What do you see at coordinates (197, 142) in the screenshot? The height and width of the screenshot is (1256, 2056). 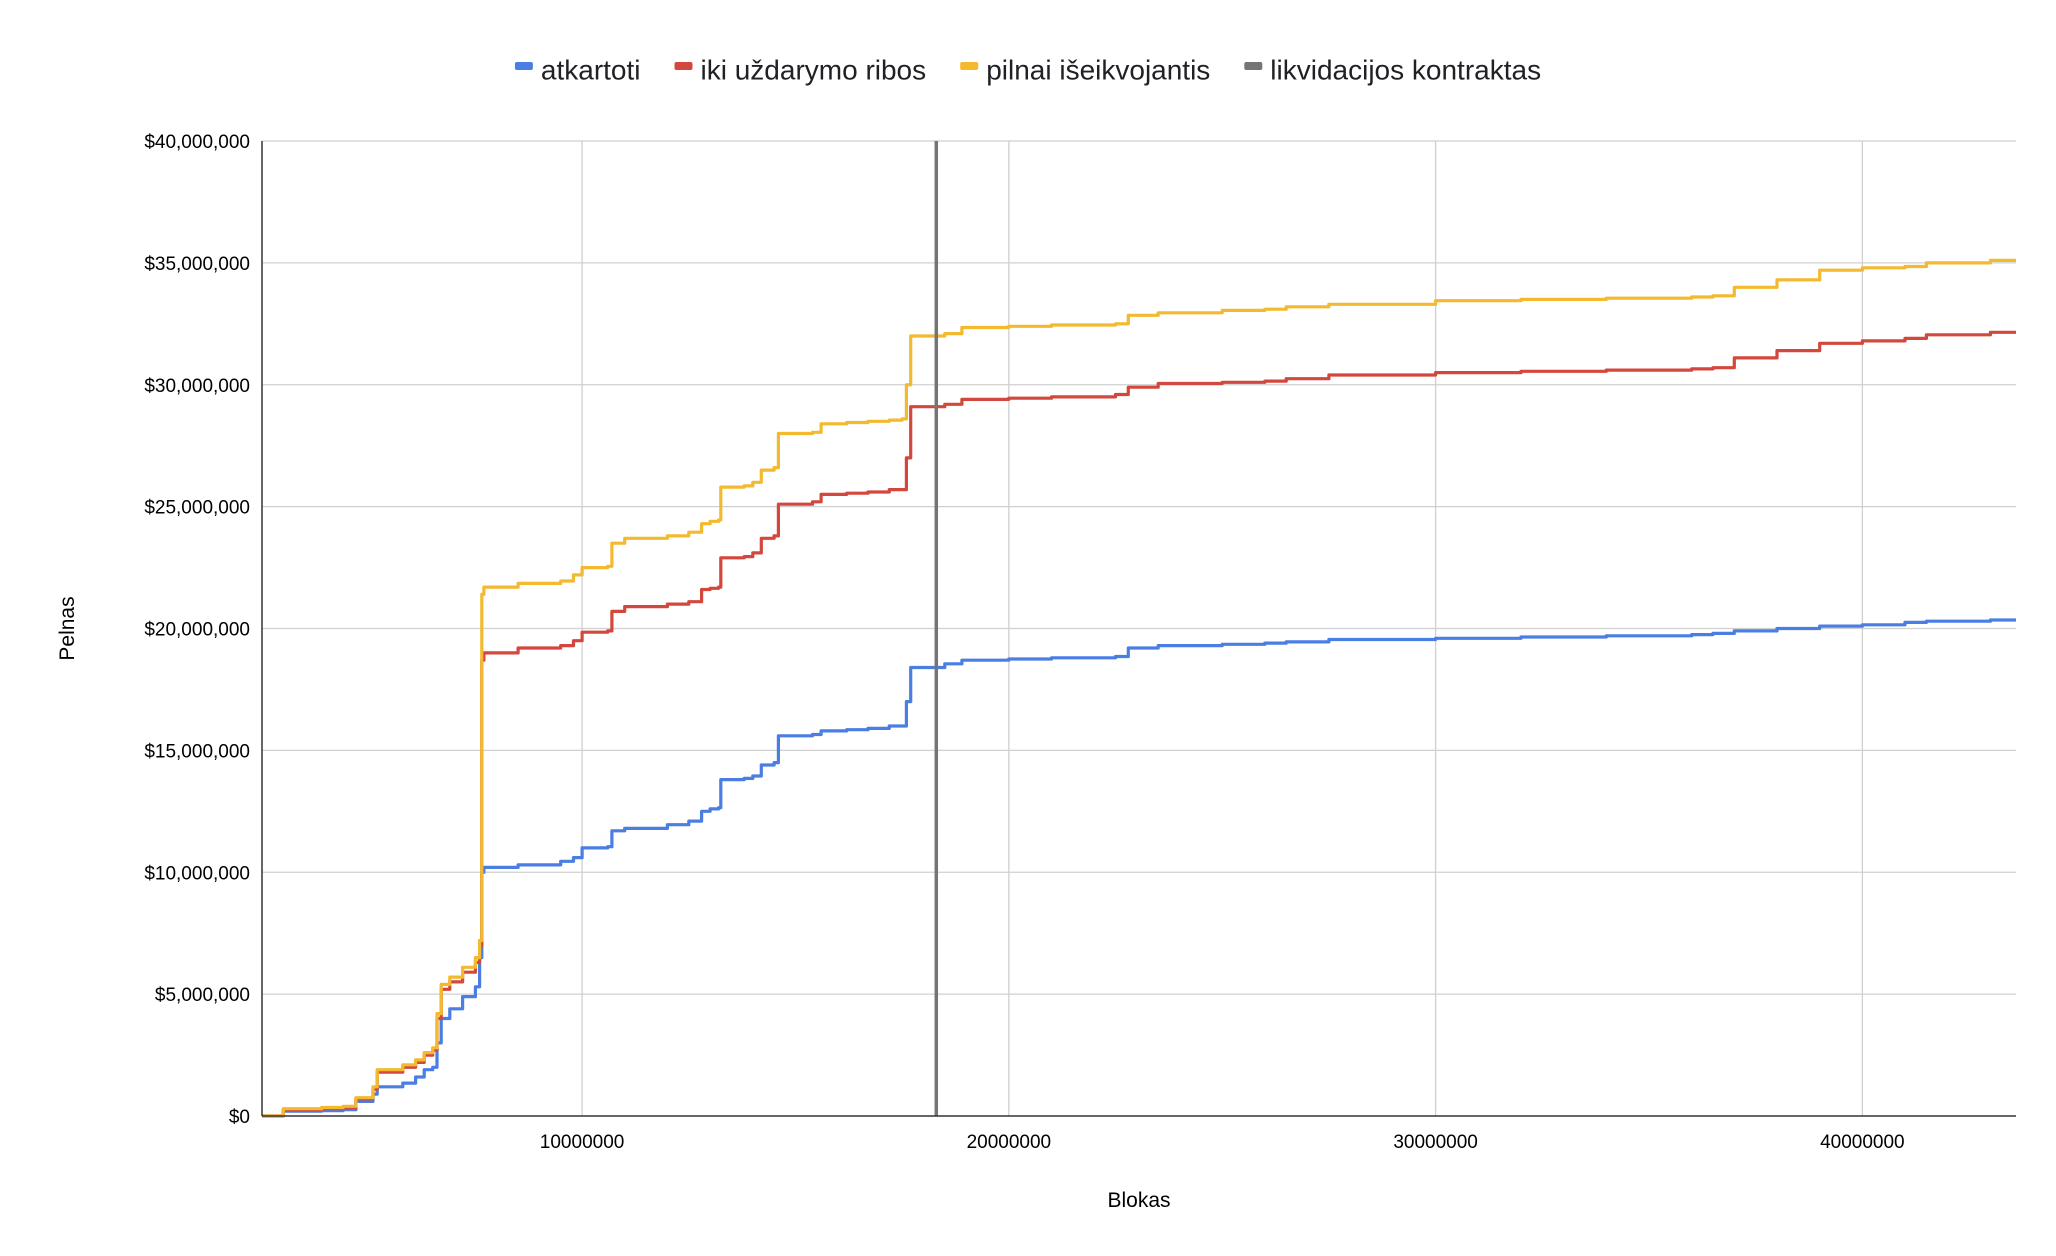 I see `y-tick-label: $40,000,000` at bounding box center [197, 142].